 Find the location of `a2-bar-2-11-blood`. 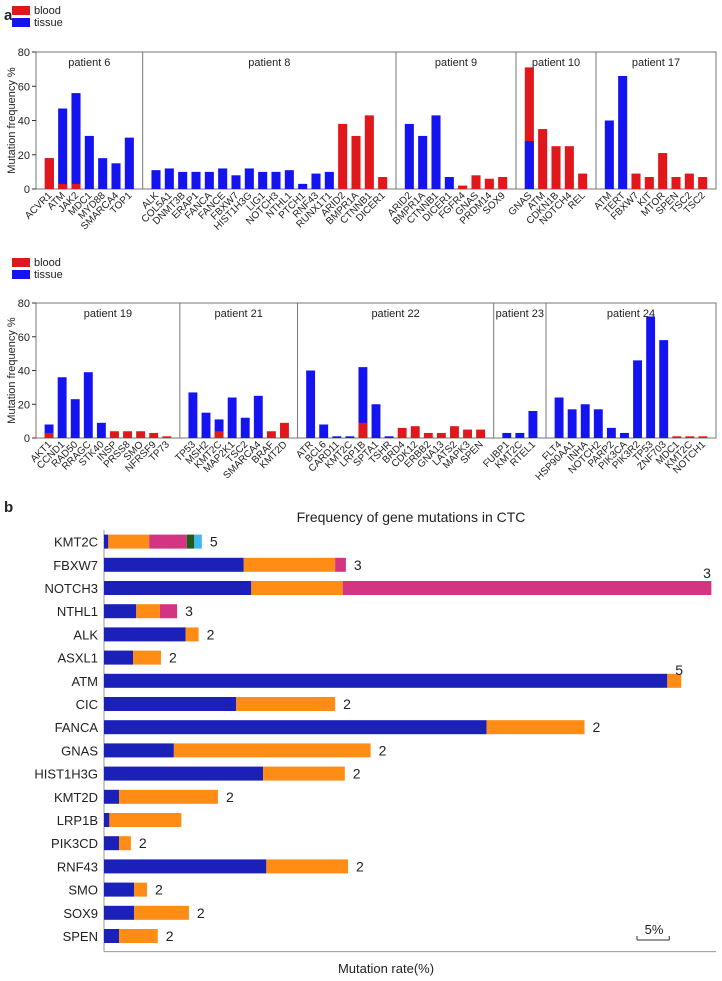

a2-bar-2-11-blood is located at coordinates (454, 432).